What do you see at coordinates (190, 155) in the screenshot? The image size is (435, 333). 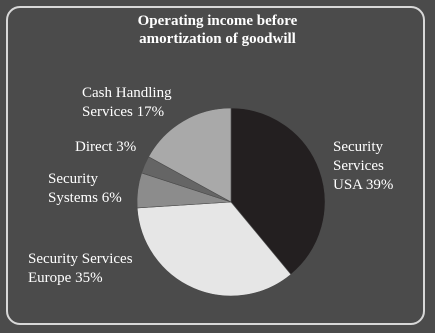 I see `pie-slice-cash-handling-services` at bounding box center [190, 155].